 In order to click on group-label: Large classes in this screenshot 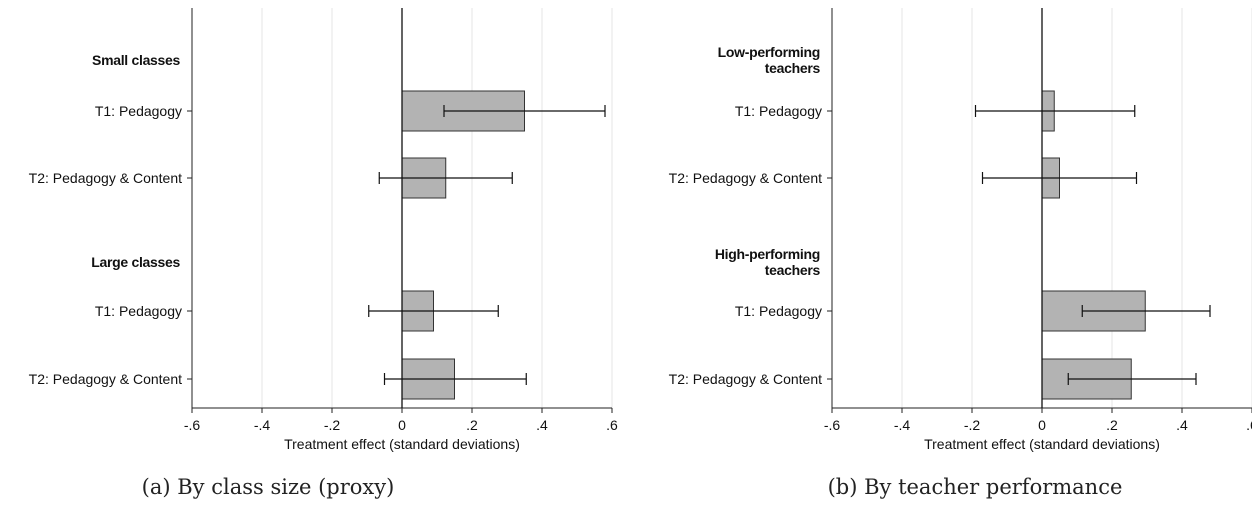, I will do `click(135, 262)`.